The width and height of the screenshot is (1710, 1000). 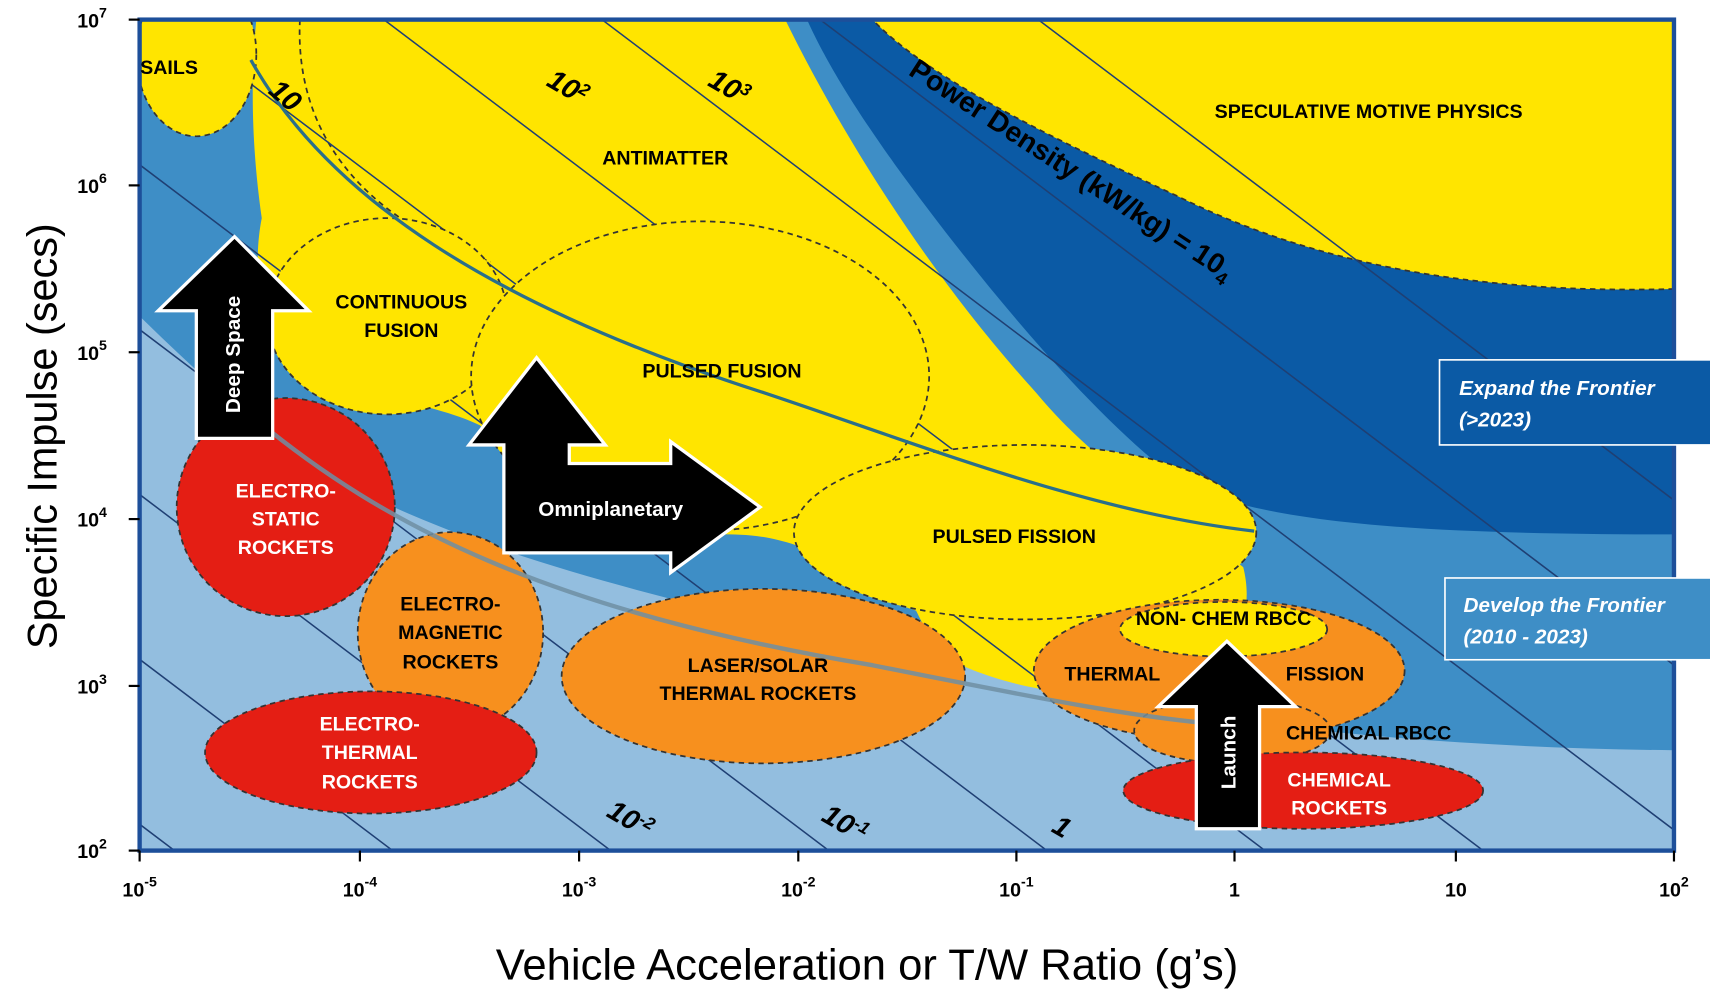 I want to click on antimatter-border, so click(x=395, y=141).